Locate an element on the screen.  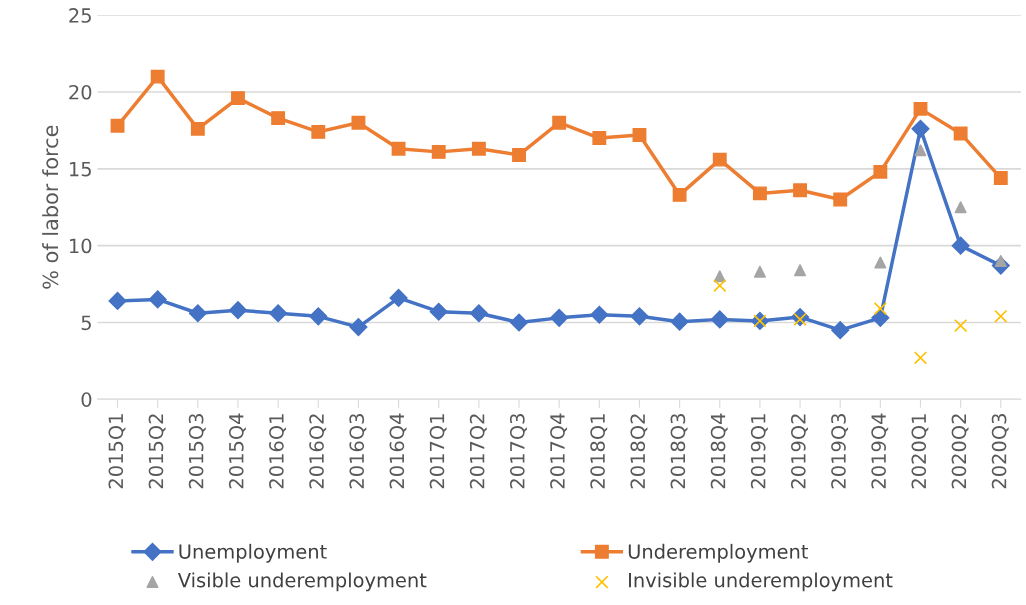
y-tick-label: 15 is located at coordinates (80, 169).